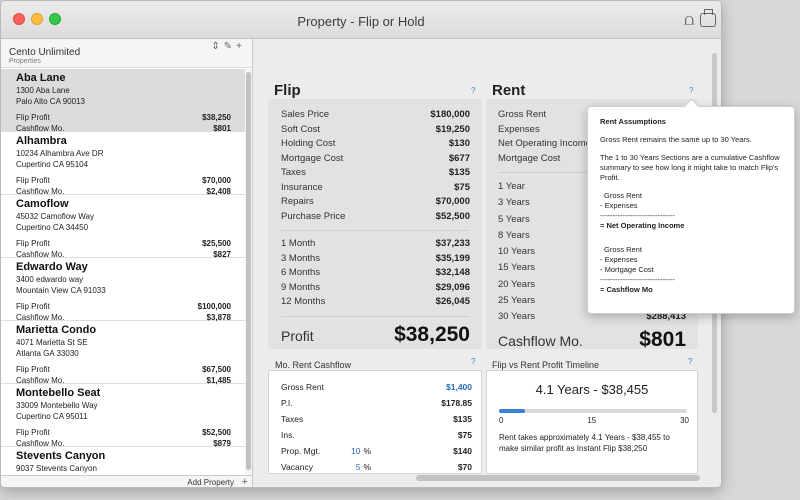 The height and width of the screenshot is (500, 800). Describe the element at coordinates (594, 420) in the screenshot. I see `timeline-ticks: 0 15 30` at that location.